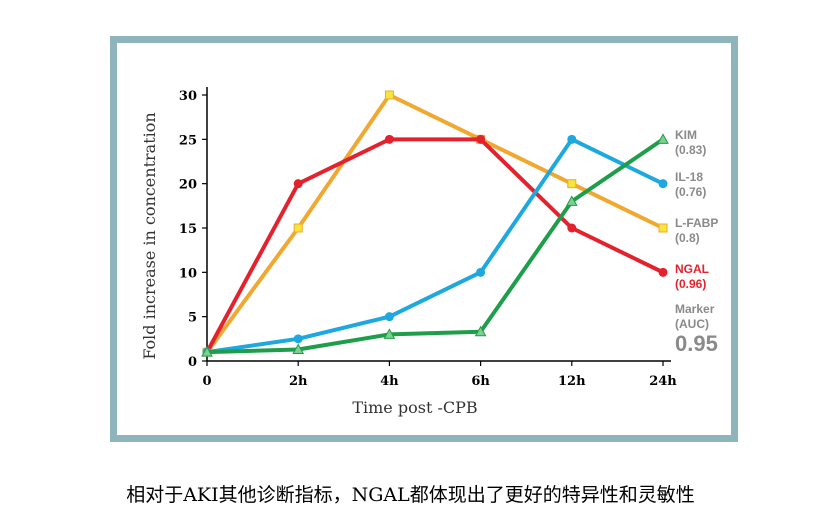 This screenshot has width=821, height=526. What do you see at coordinates (689, 177) in the screenshot?
I see `legend-label-il-18: IL-18` at bounding box center [689, 177].